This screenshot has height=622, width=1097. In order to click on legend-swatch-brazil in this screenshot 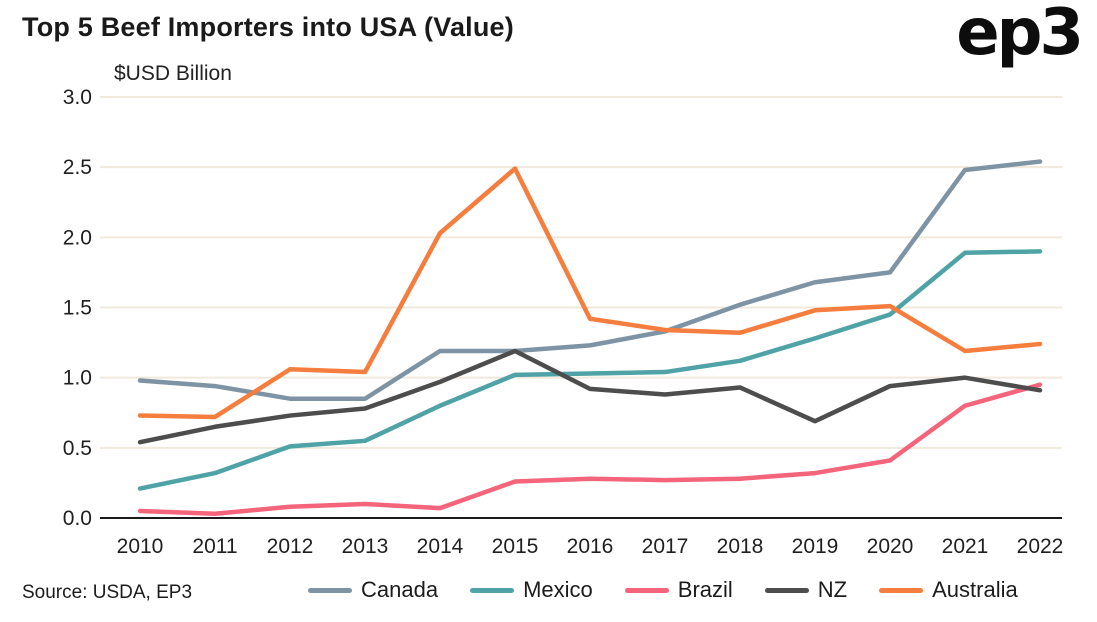, I will do `click(646, 590)`.